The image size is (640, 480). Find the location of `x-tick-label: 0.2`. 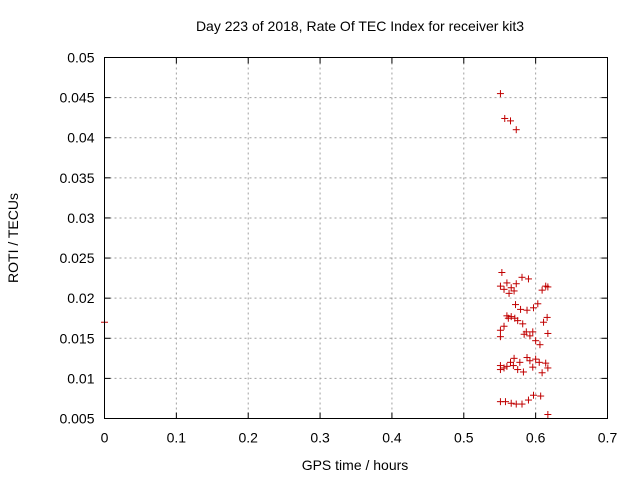

x-tick-label: 0.2 is located at coordinates (248, 438).